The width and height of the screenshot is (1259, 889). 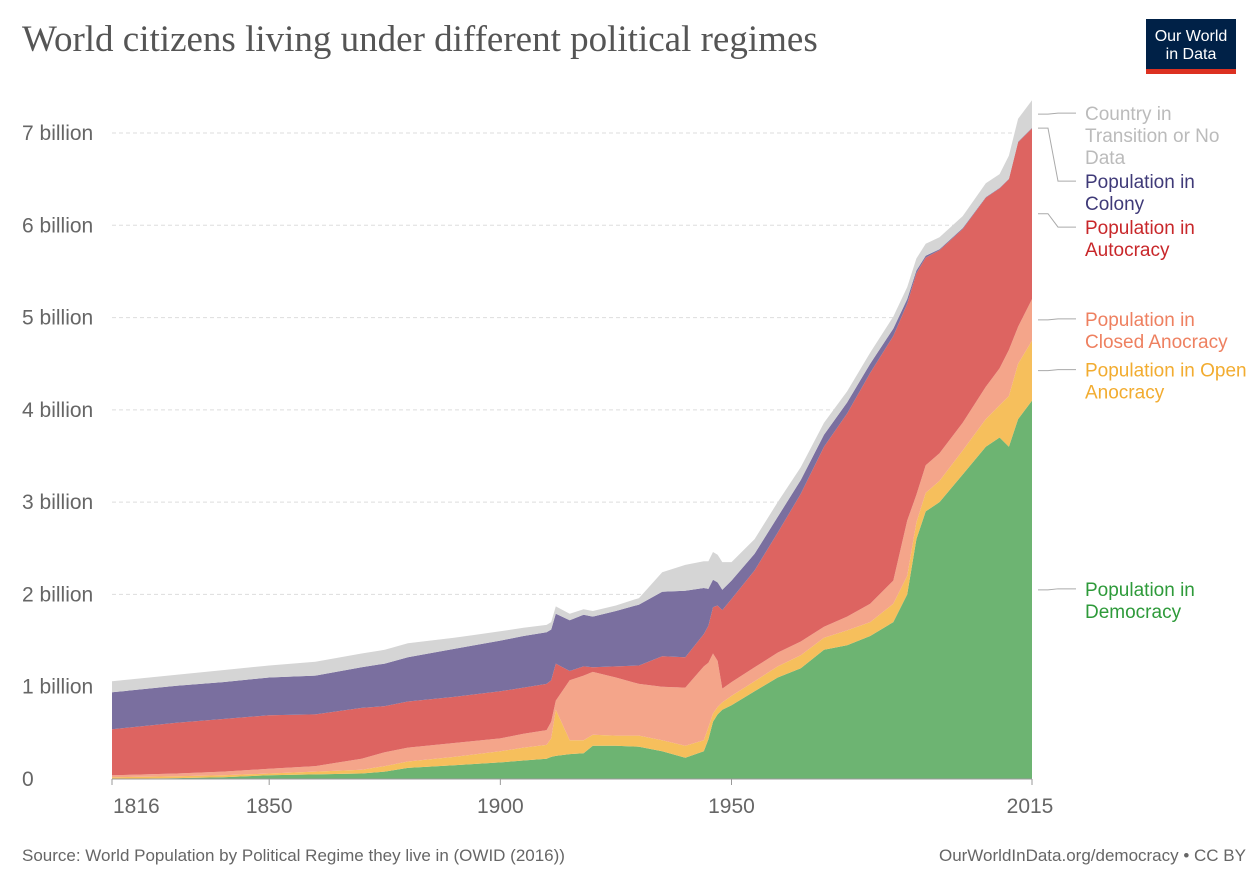 I want to click on legend-label-population-in-closed-anocracy: Population in Closed Anocracy, so click(x=1156, y=331).